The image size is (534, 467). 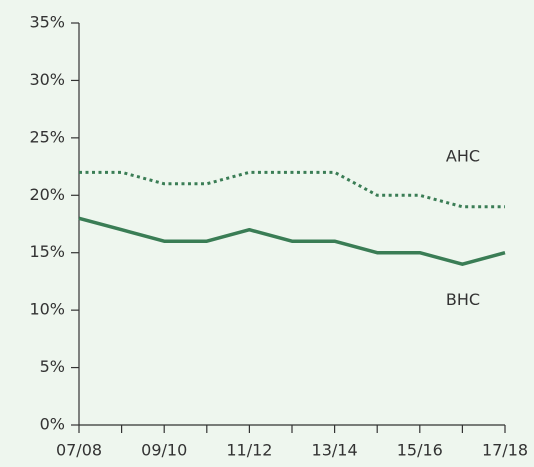 I want to click on series-label: BHC, so click(x=463, y=299).